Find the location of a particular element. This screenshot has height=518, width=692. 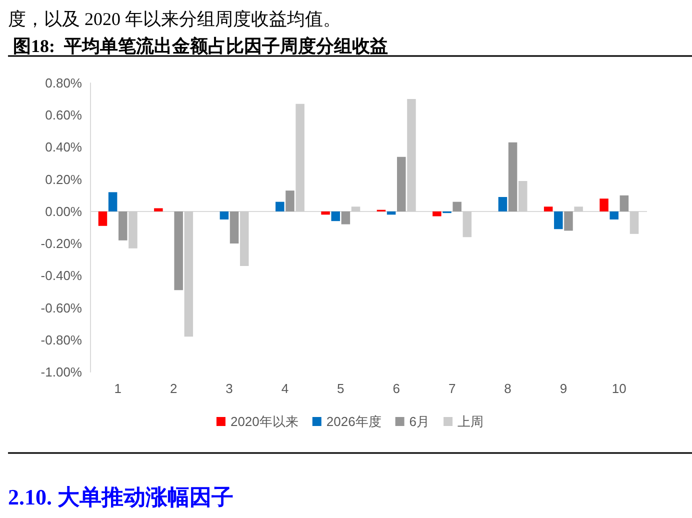

y-tick-label: 0.80% is located at coordinates (63, 83).